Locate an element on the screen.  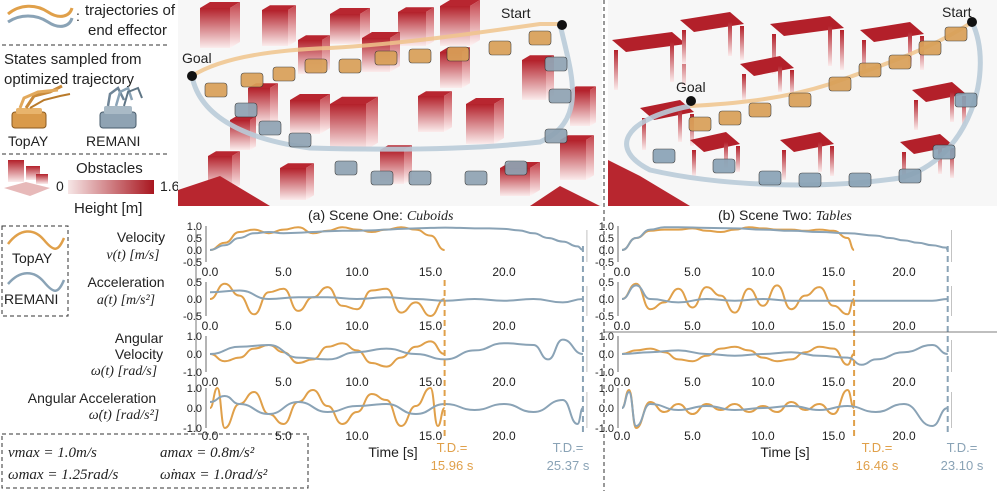
angular-velocity-label-2: Velocity is located at coordinates (139, 354).